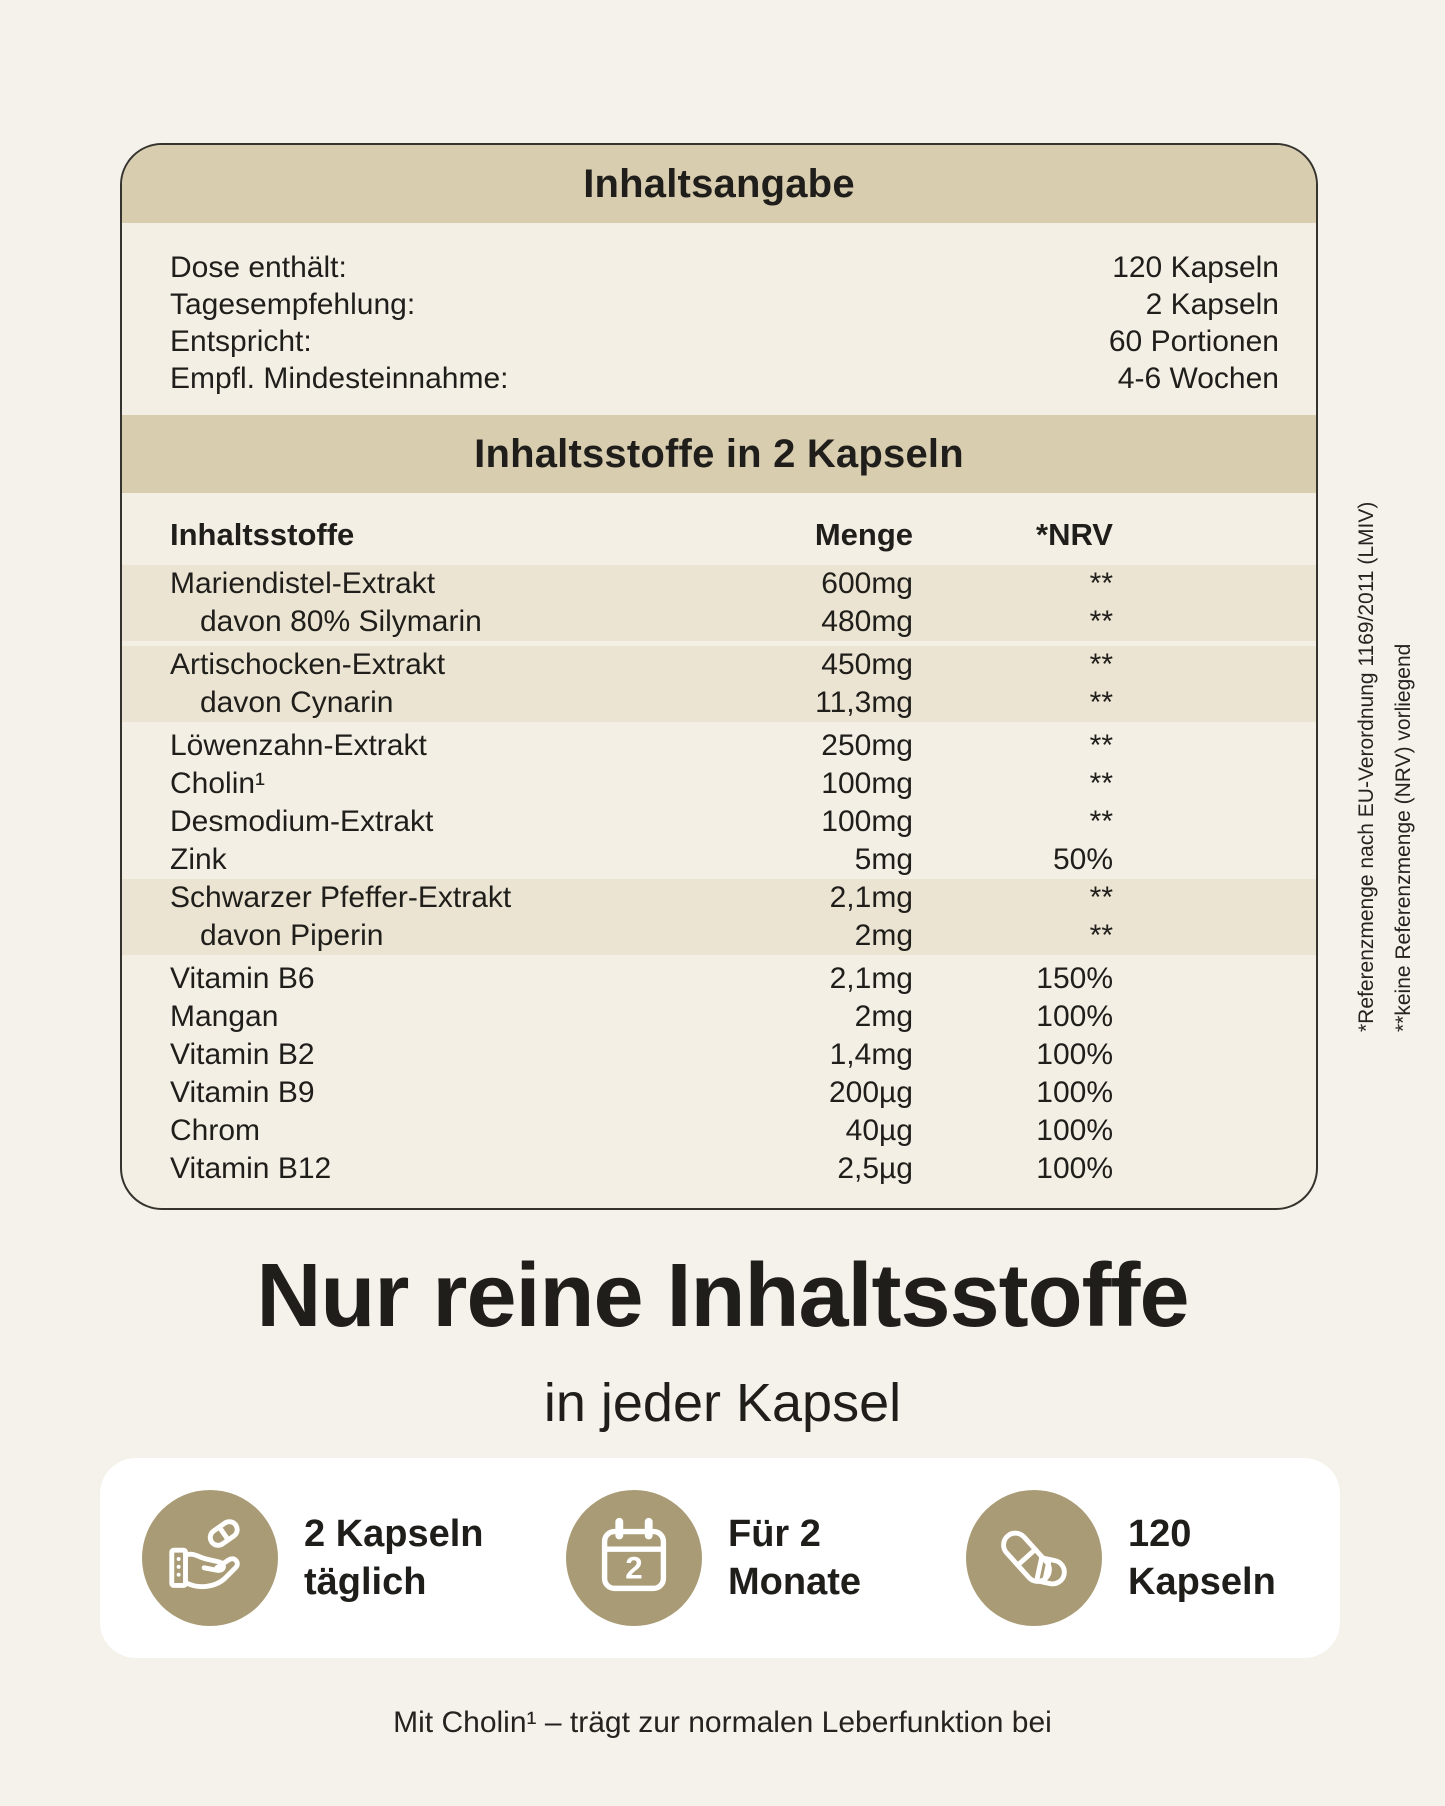  What do you see at coordinates (1403, 837) in the screenshot?
I see `footnote-no-nrv: **keine Referenzmenge (NRV) vorliegend` at bounding box center [1403, 837].